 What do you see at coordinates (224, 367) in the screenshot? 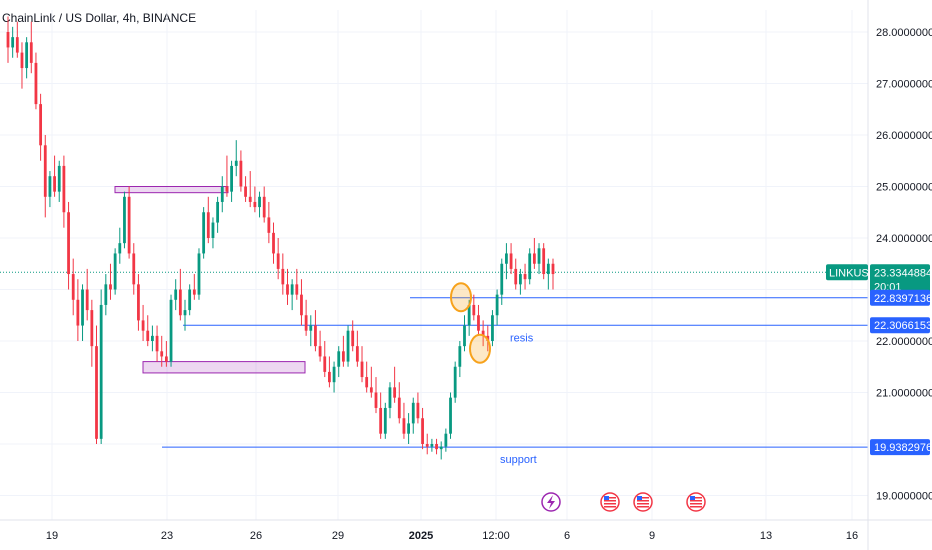
I see `lower-zone` at bounding box center [224, 367].